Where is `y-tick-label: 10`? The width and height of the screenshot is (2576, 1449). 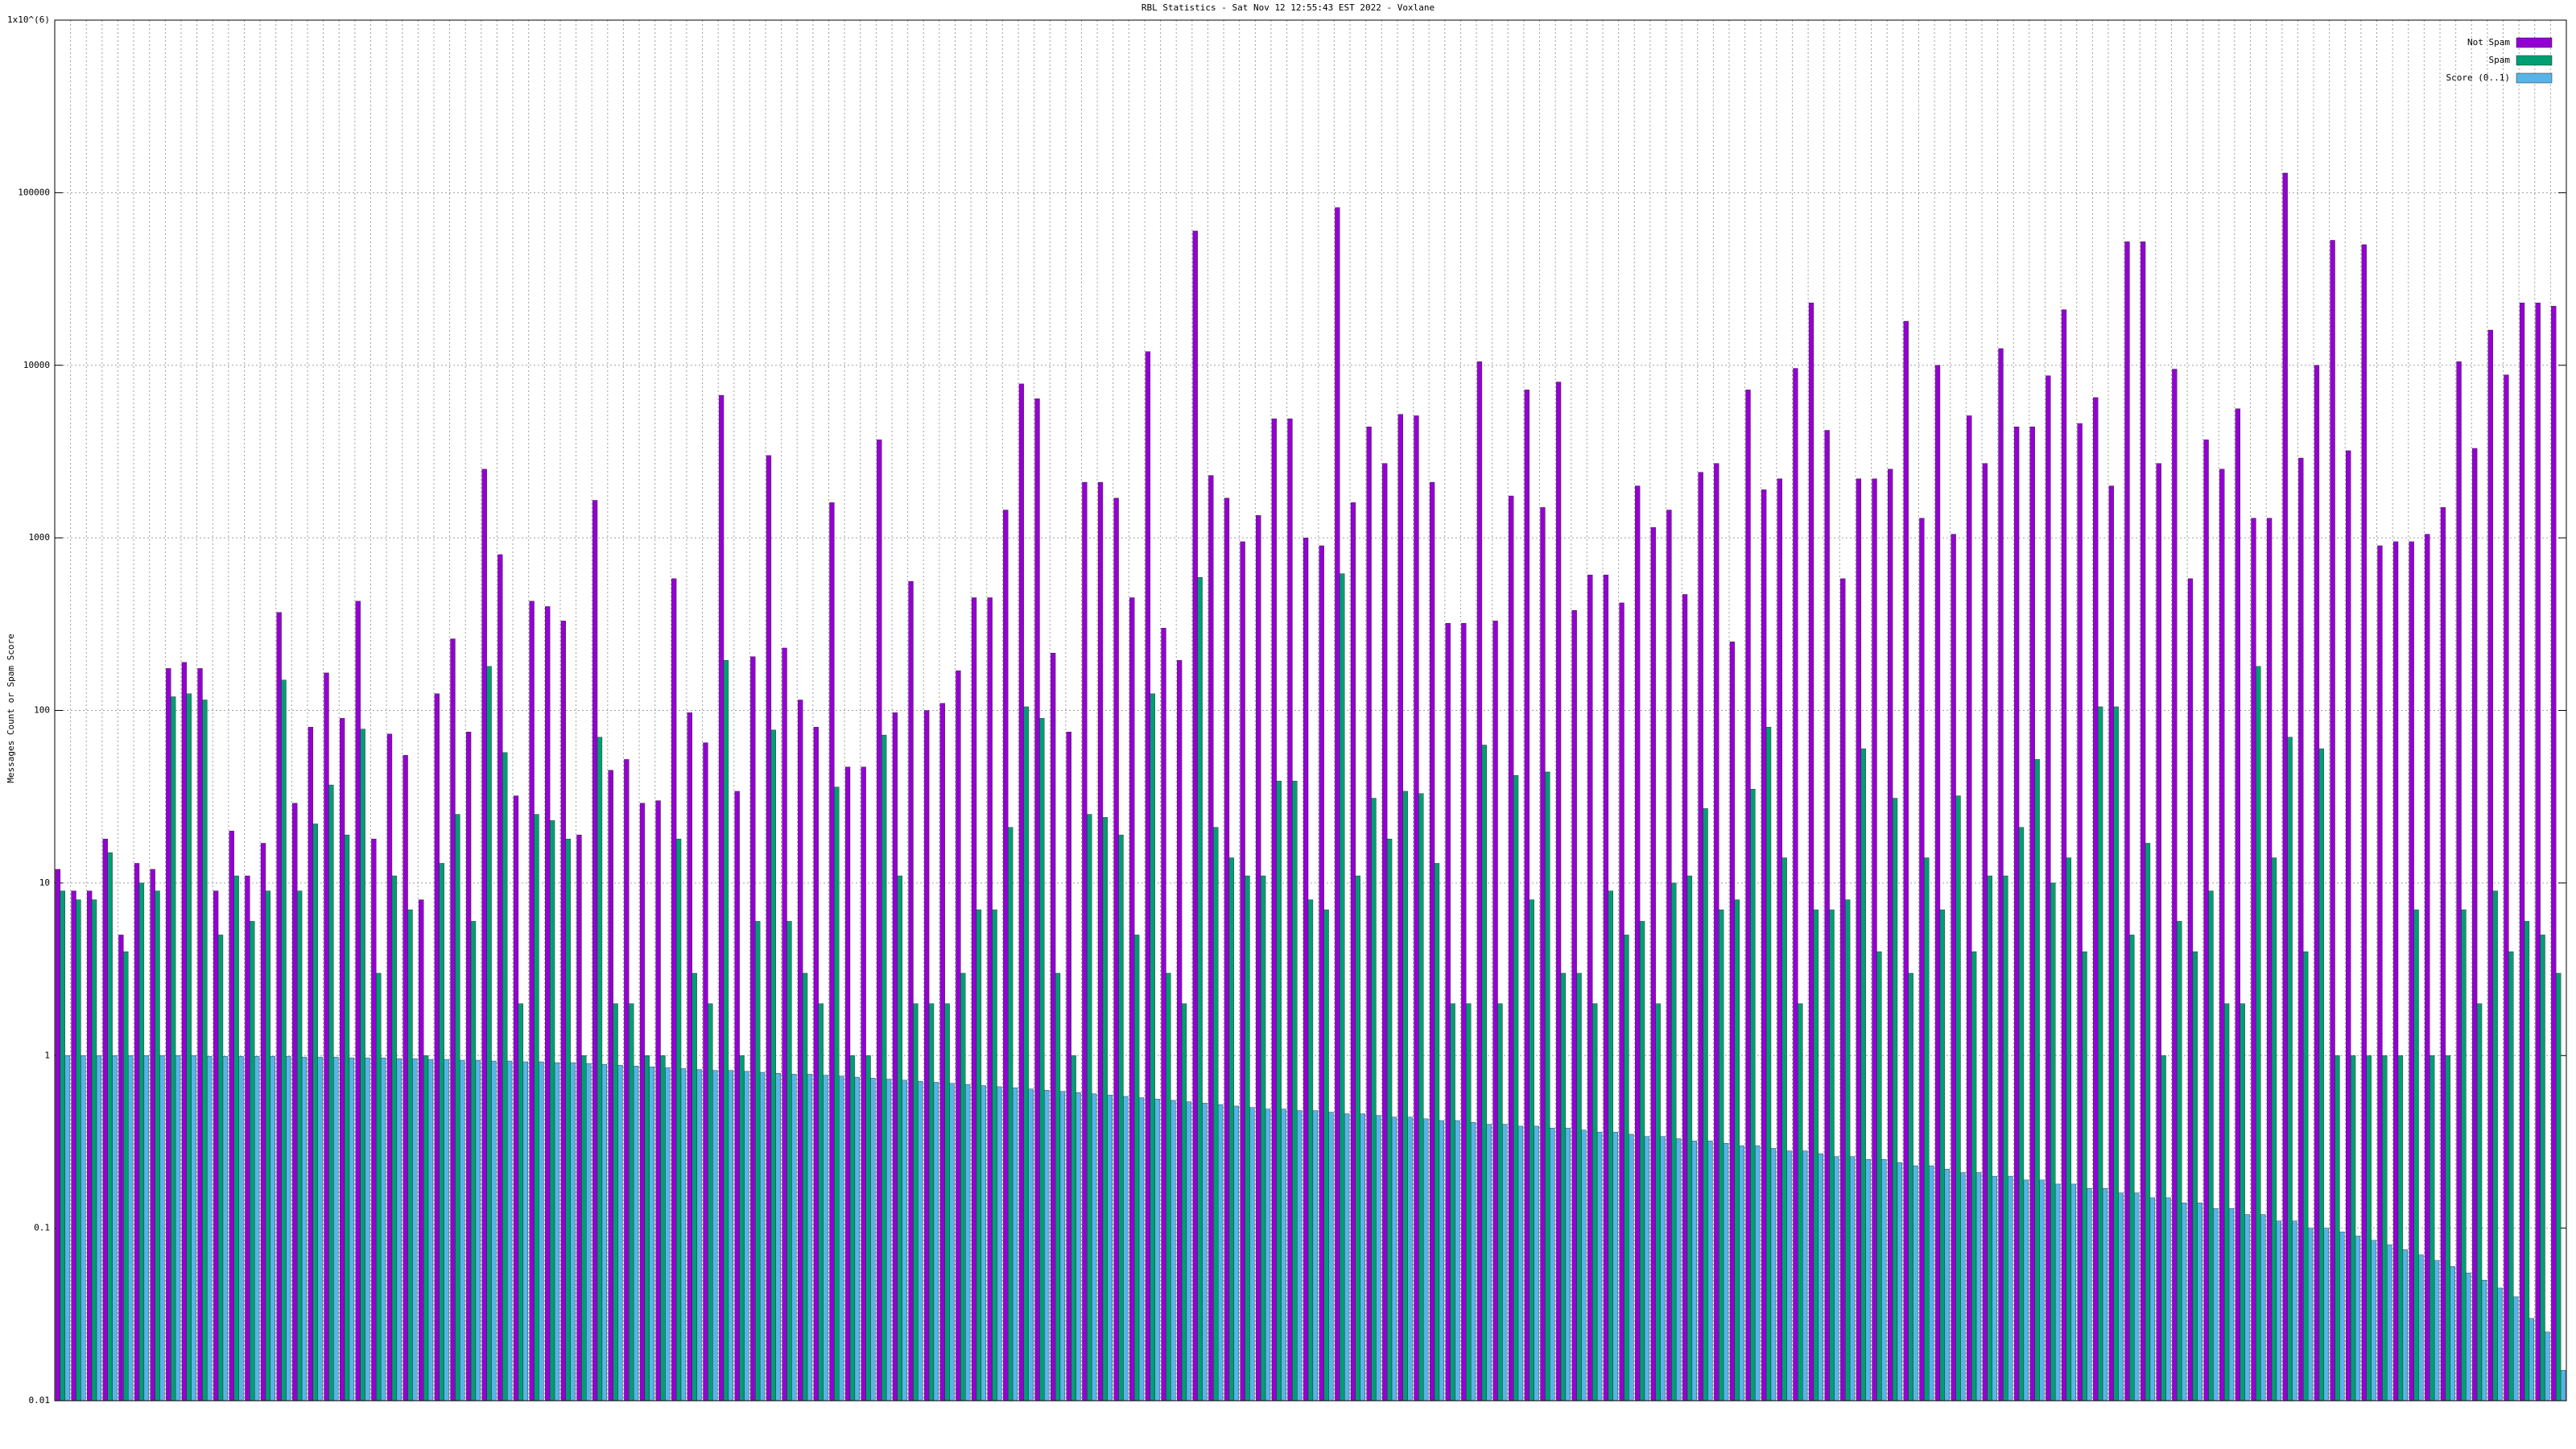
y-tick-label: 10 is located at coordinates (44, 883).